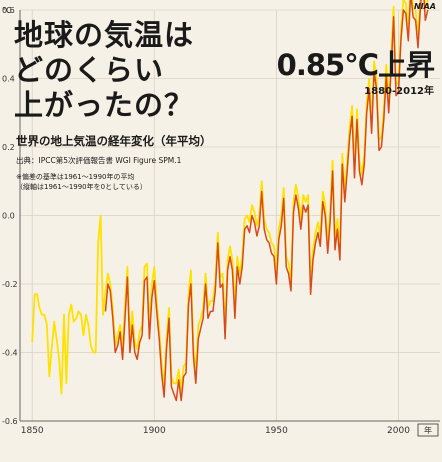 The height and width of the screenshot is (462, 442). I want to click on page-title: 地球の気温は どのくらい 上がったの？, so click(104, 70).